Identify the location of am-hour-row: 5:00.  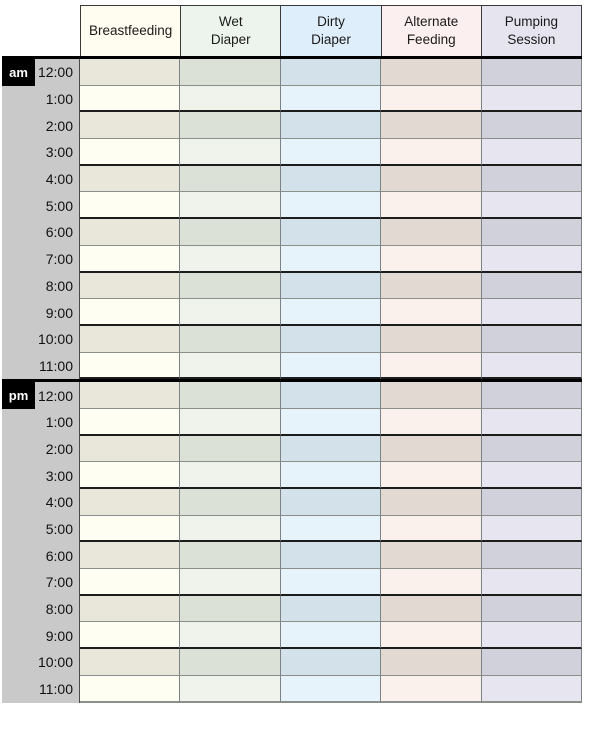
(292, 206).